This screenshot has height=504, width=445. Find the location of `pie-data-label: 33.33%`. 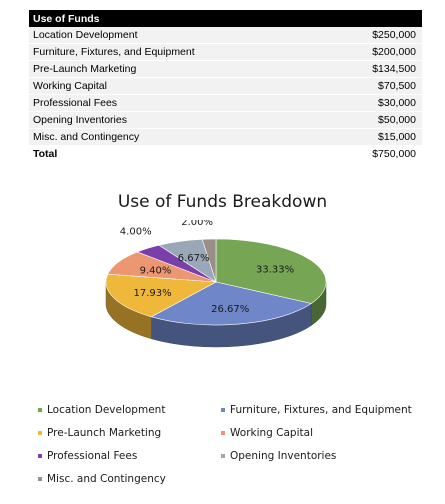

pie-data-label: 33.33% is located at coordinates (275, 270).